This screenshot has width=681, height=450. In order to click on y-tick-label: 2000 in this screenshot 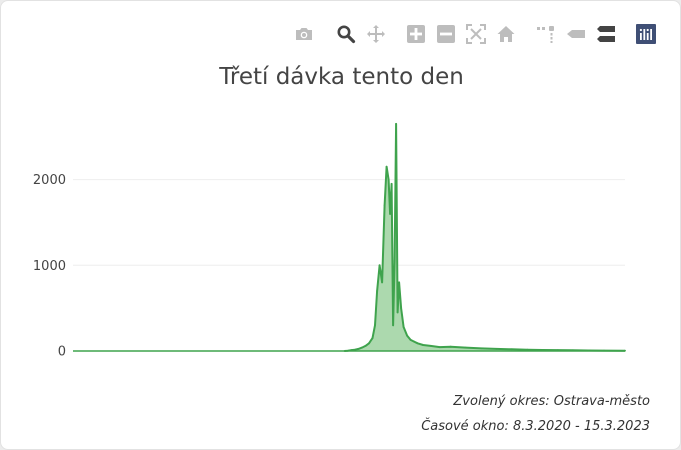, I will do `click(49, 180)`.